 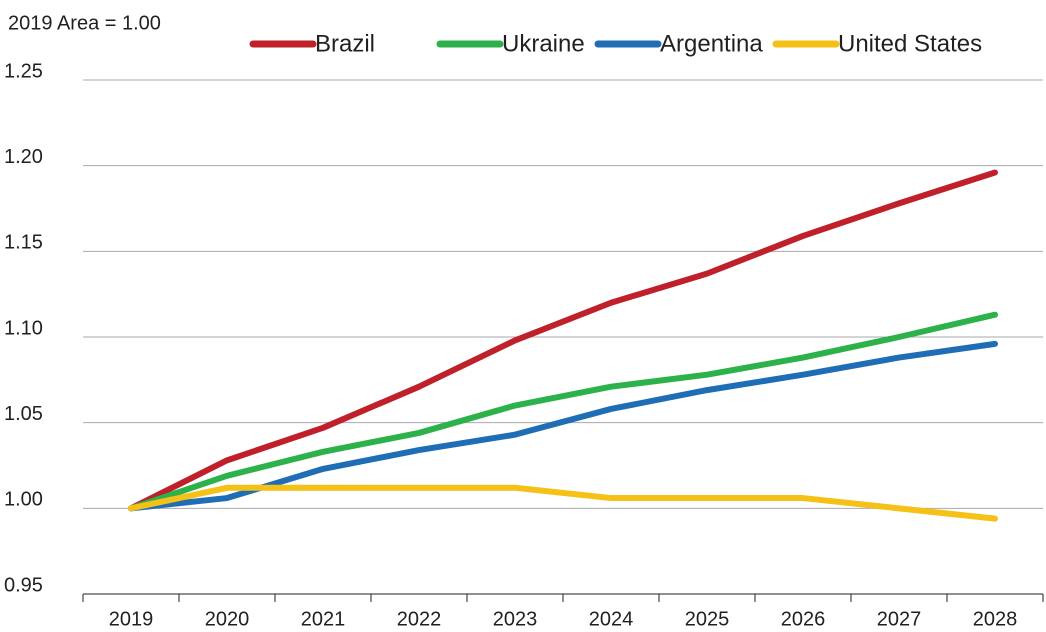 I want to click on y-tick-label: 1.05, so click(x=23, y=414).